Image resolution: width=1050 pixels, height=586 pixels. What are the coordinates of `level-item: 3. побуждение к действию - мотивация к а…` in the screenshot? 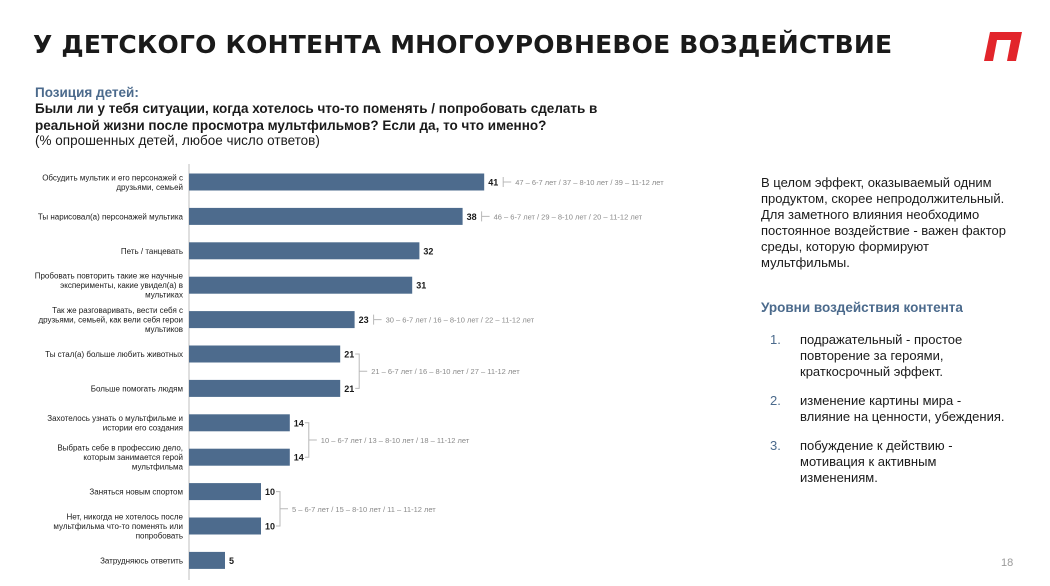 It's located at (890, 462).